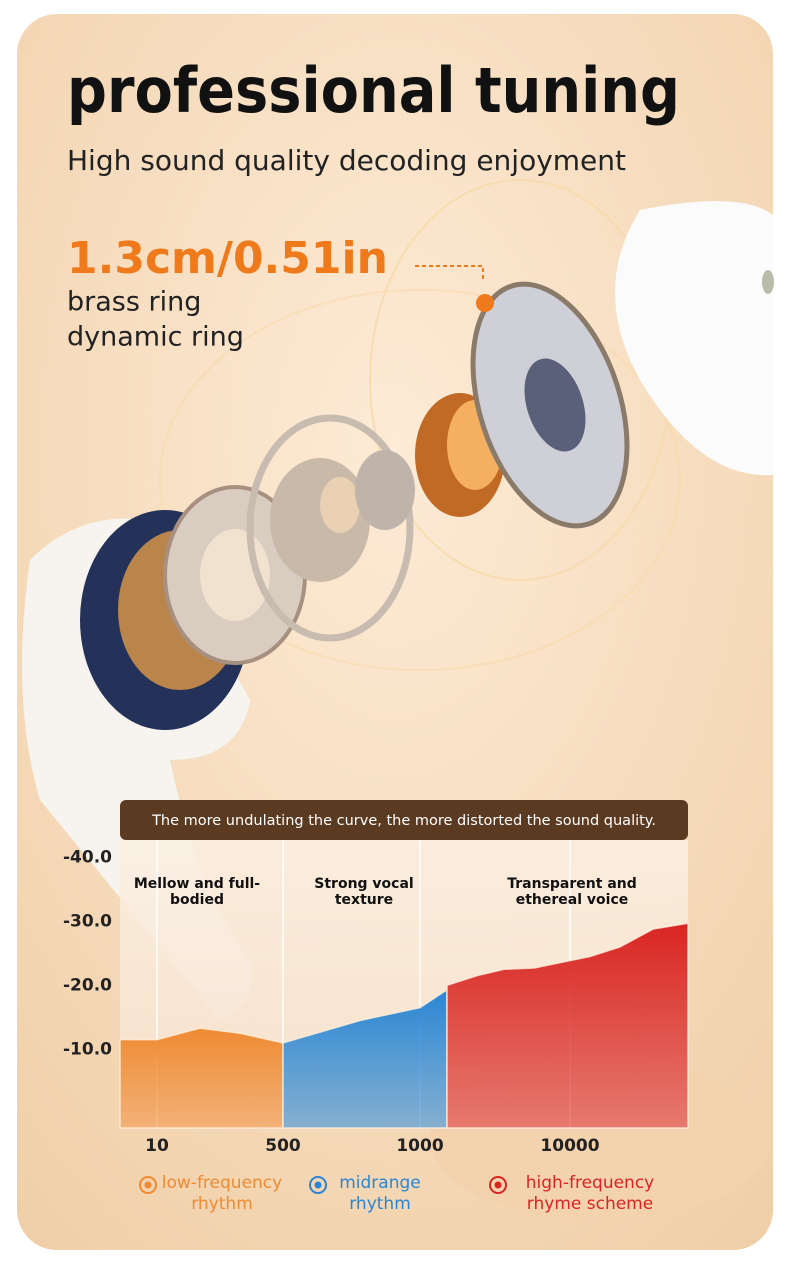 The image size is (790, 1267). I want to click on x-tick-label: 1000, so click(419, 1146).